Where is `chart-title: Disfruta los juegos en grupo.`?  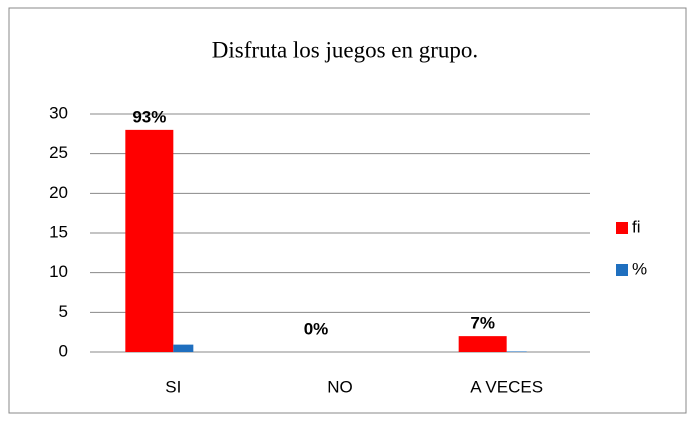
chart-title: Disfruta los juegos en grupo. is located at coordinates (345, 49).